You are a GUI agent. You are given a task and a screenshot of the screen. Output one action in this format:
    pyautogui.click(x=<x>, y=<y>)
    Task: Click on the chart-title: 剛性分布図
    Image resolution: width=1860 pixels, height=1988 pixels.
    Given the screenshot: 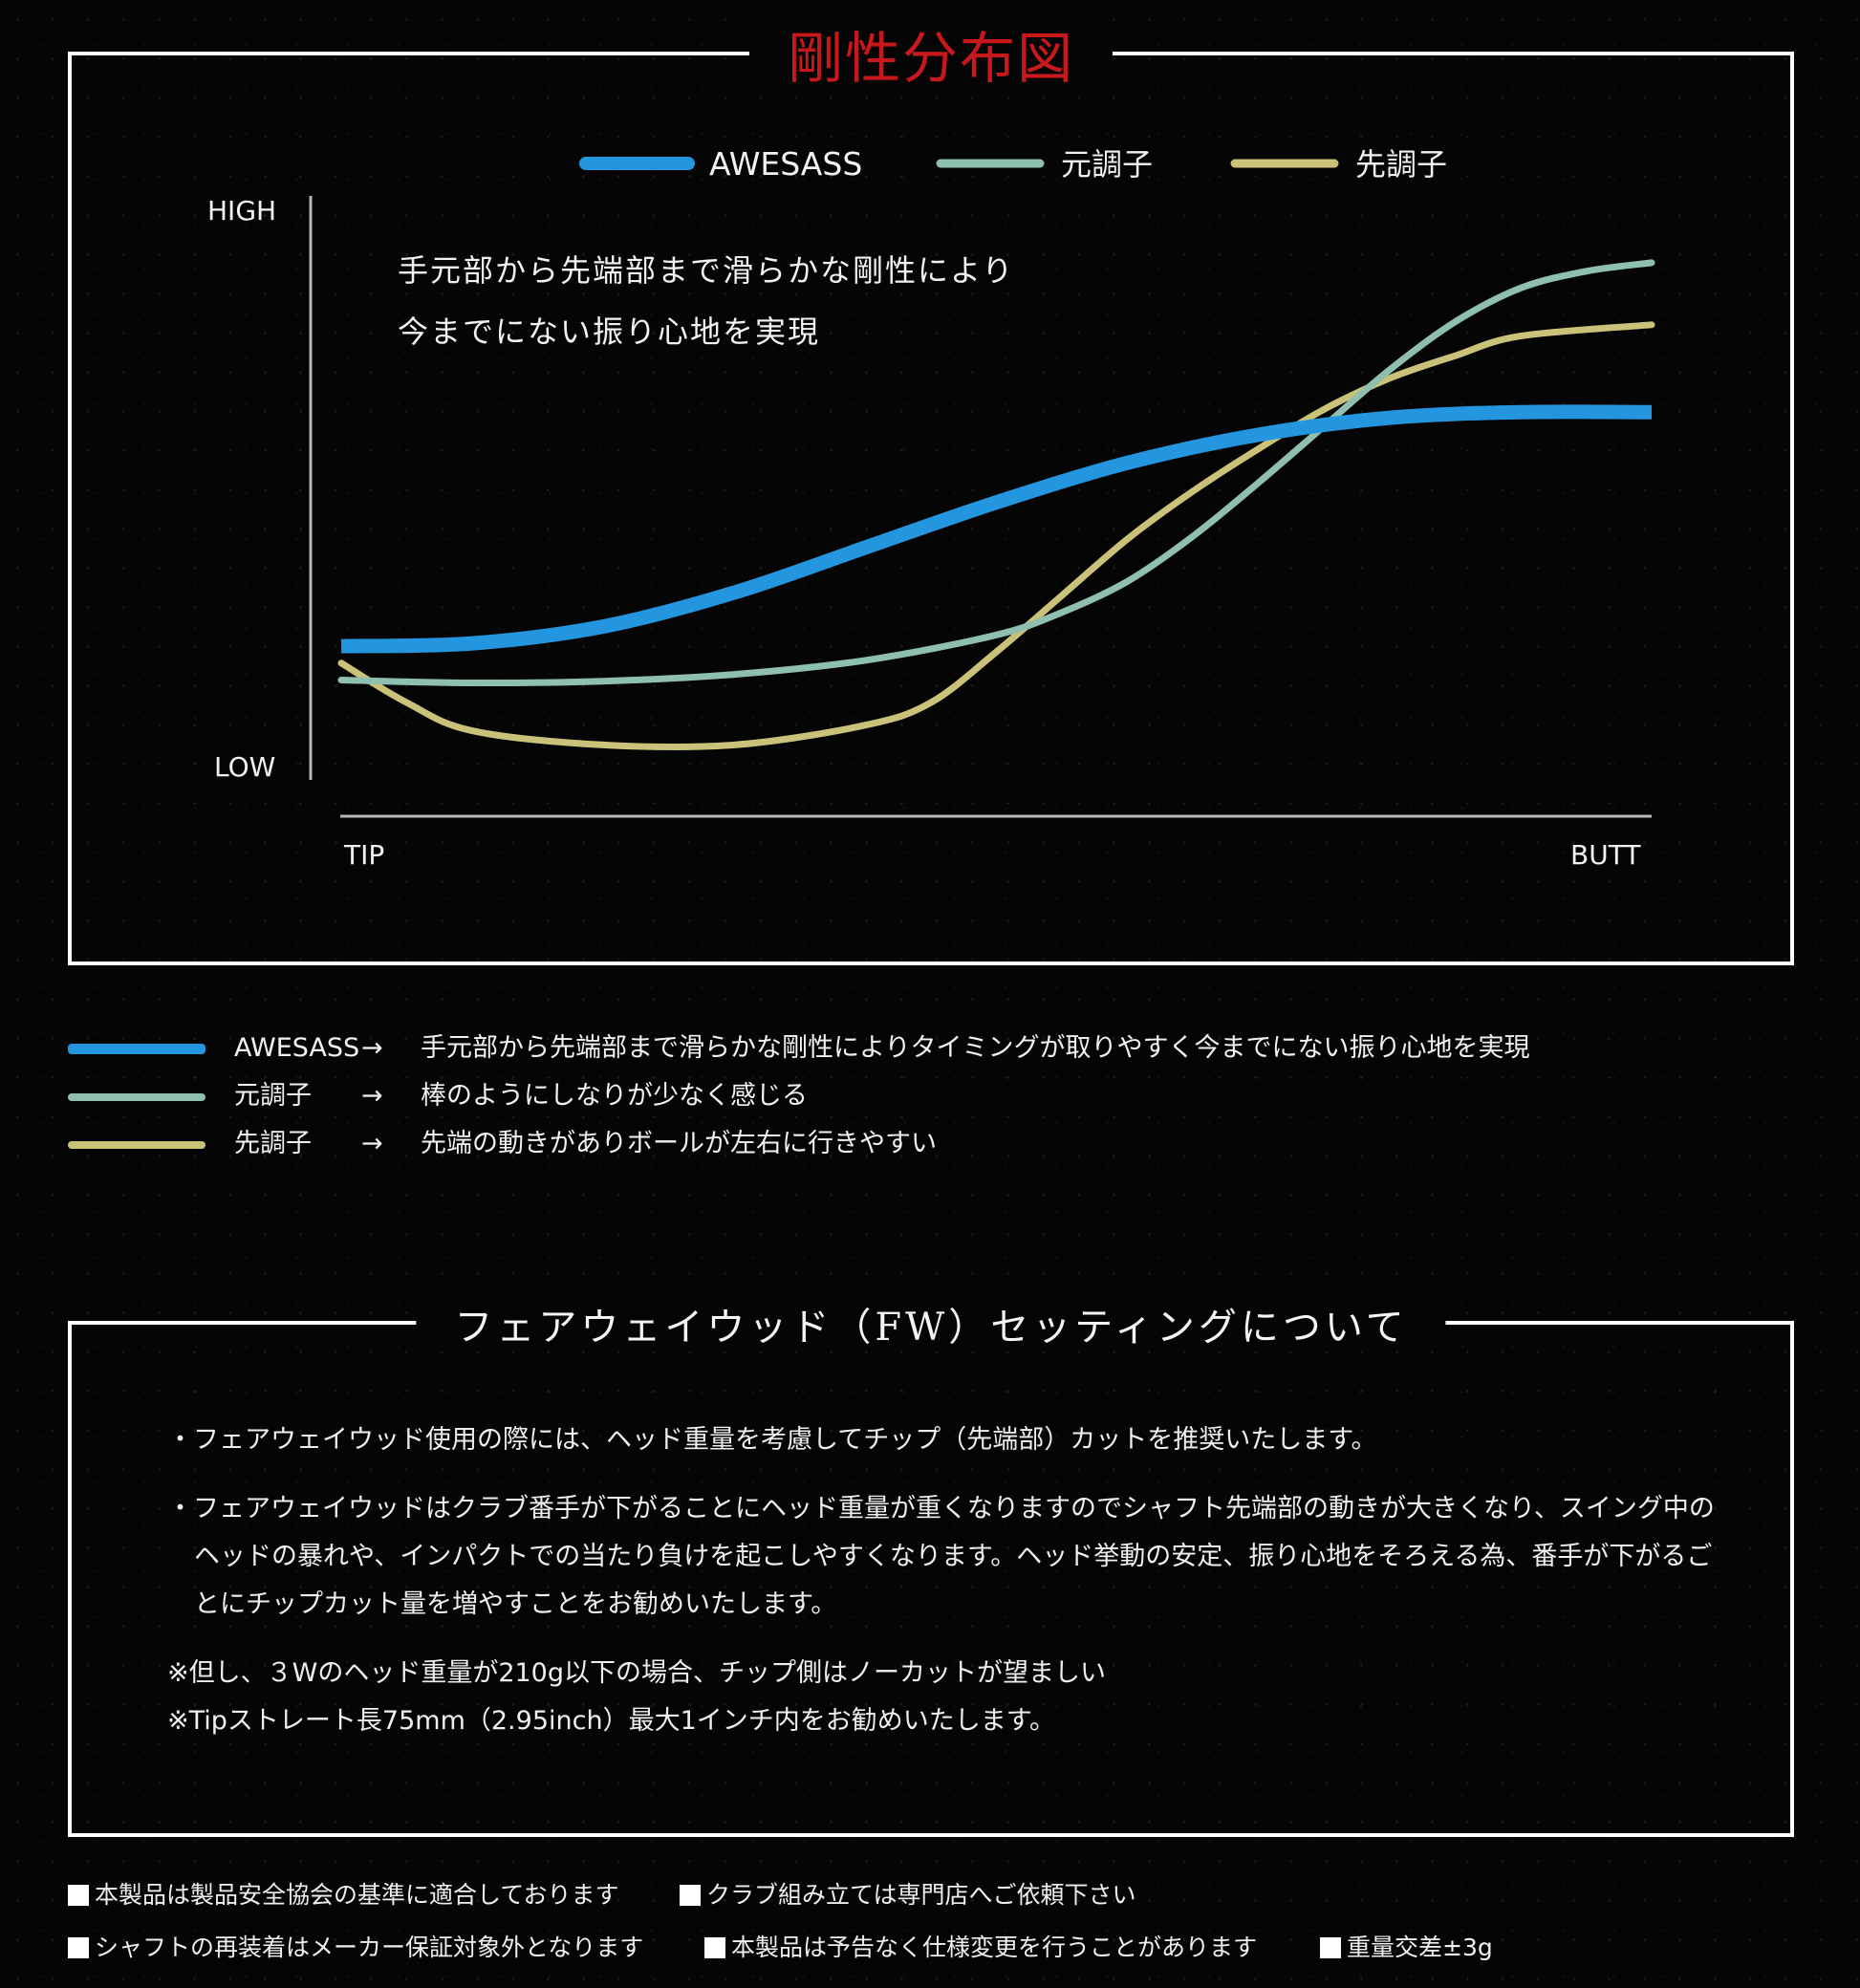 What is the action you would take?
    pyautogui.click(x=931, y=53)
    